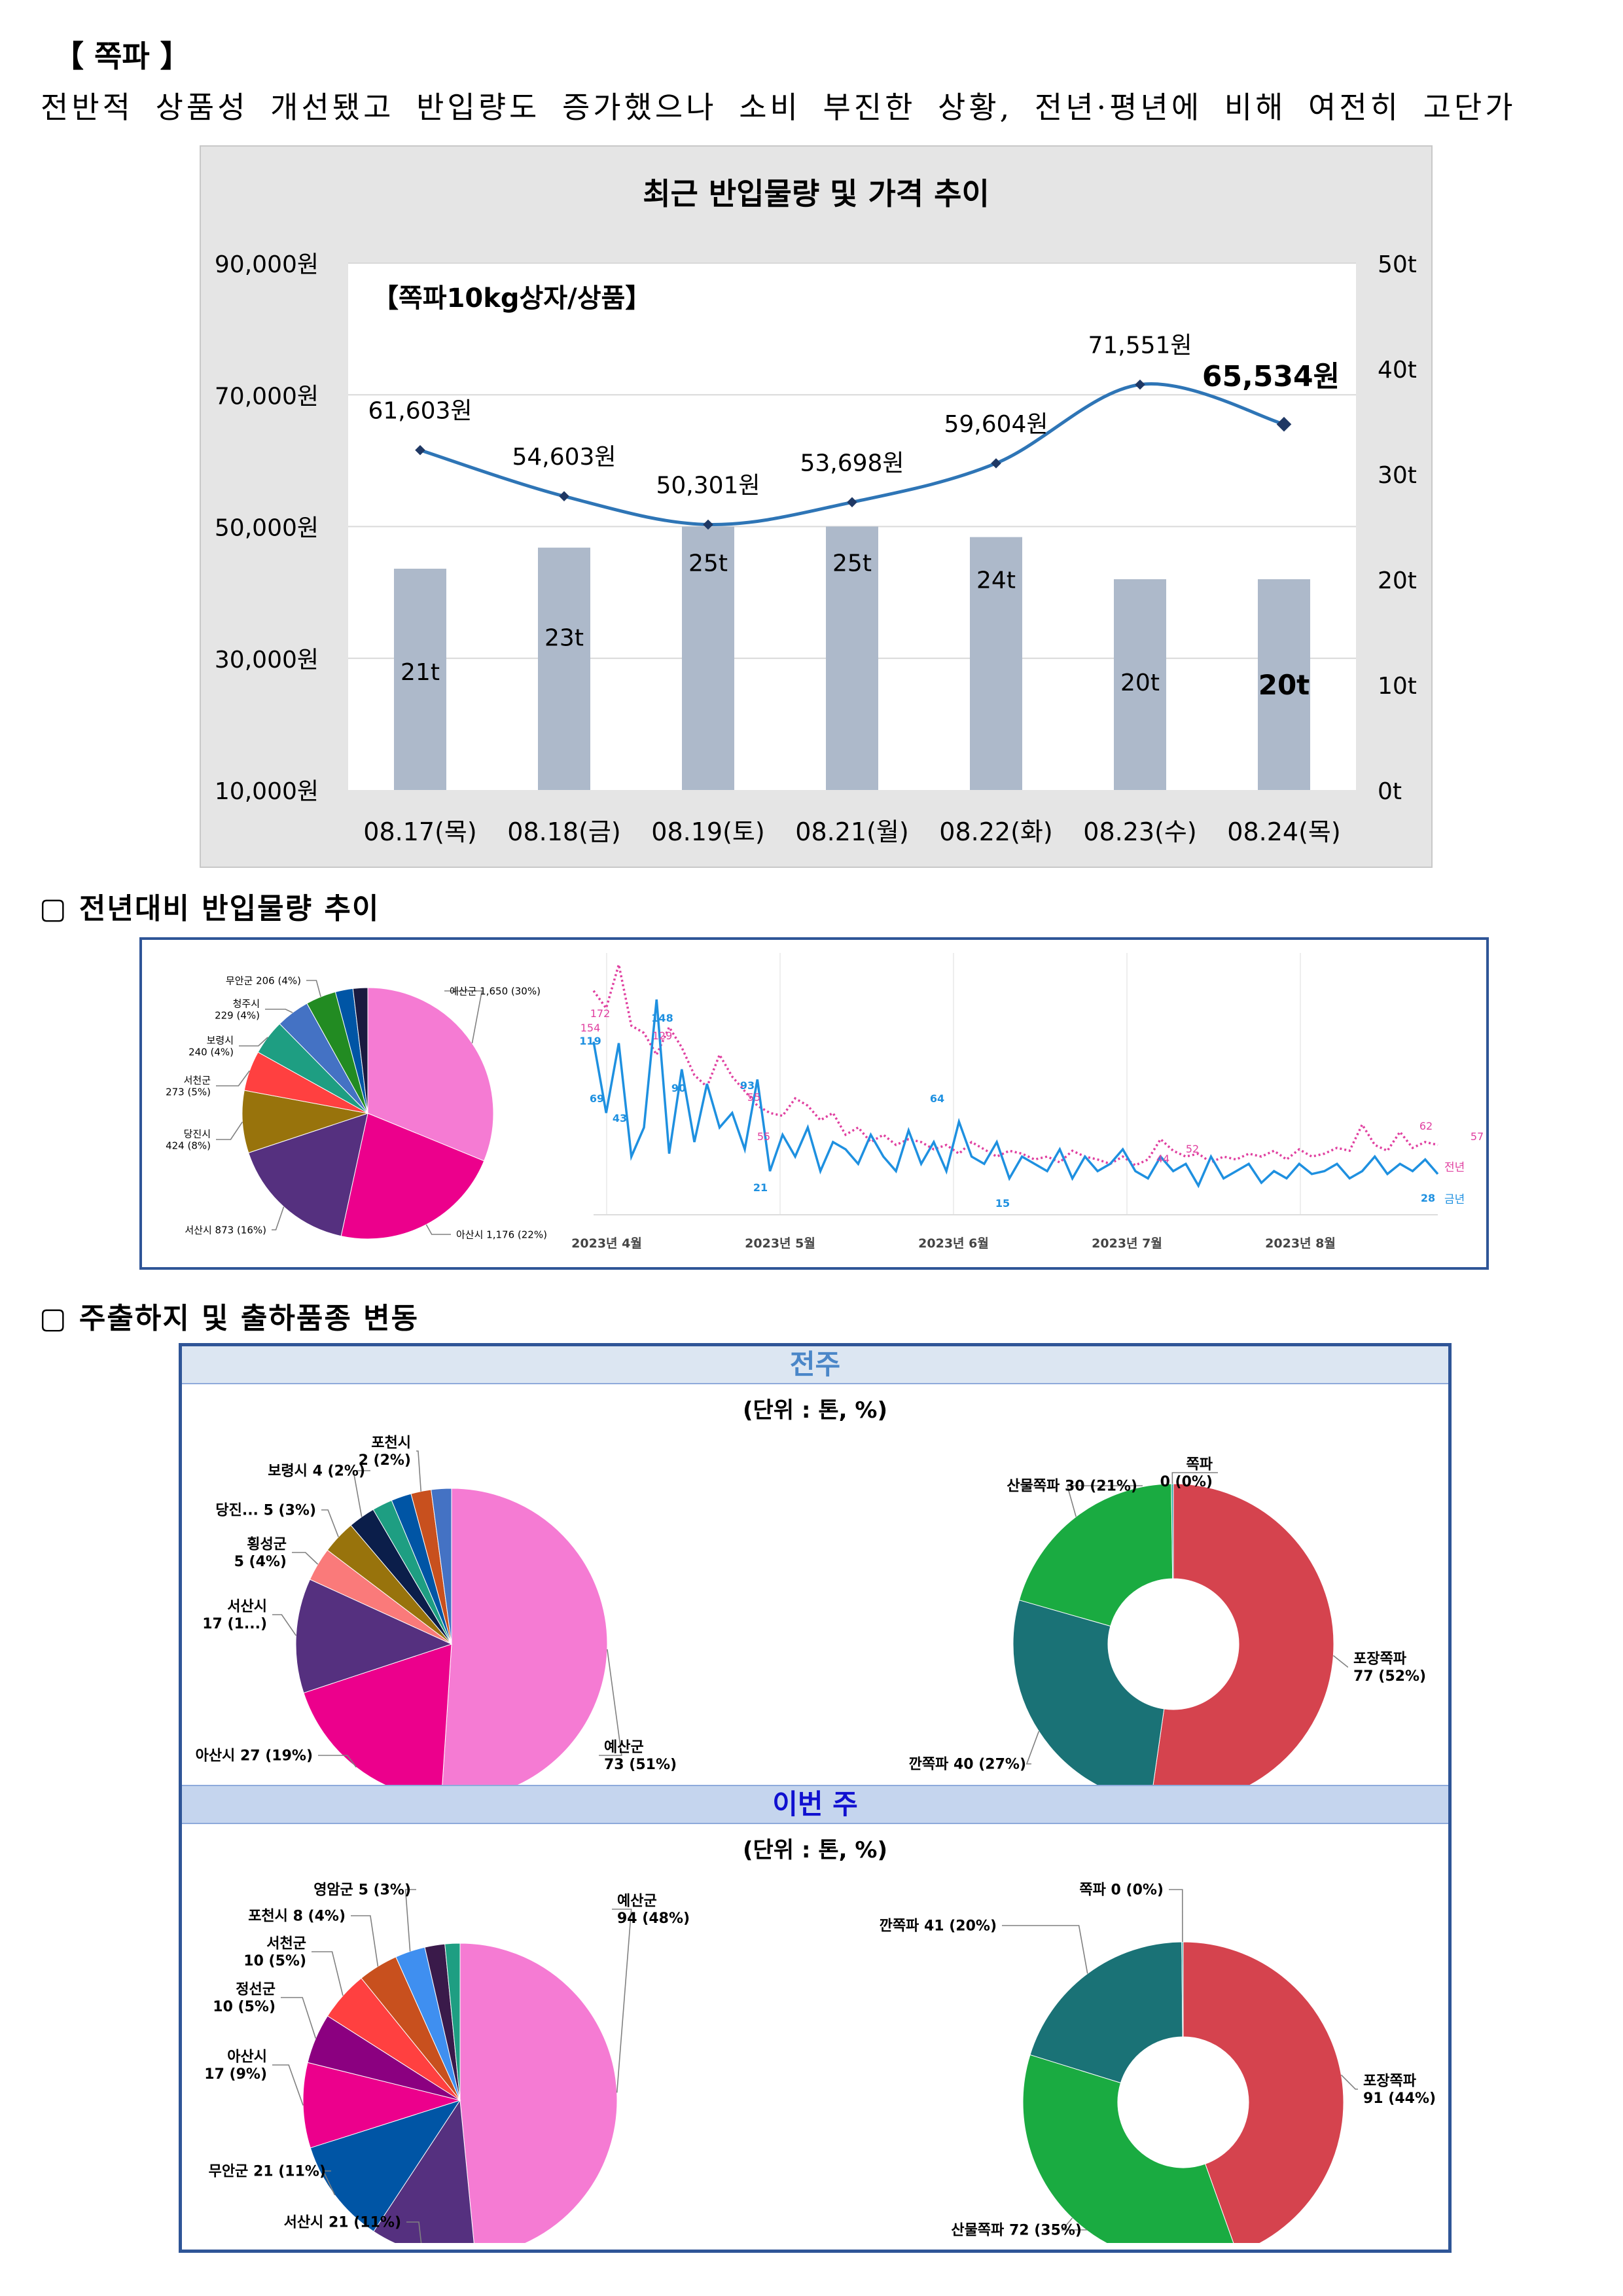 Image resolution: width=1623 pixels, height=2296 pixels. I want to click on volume-label: 21t, so click(420, 672).